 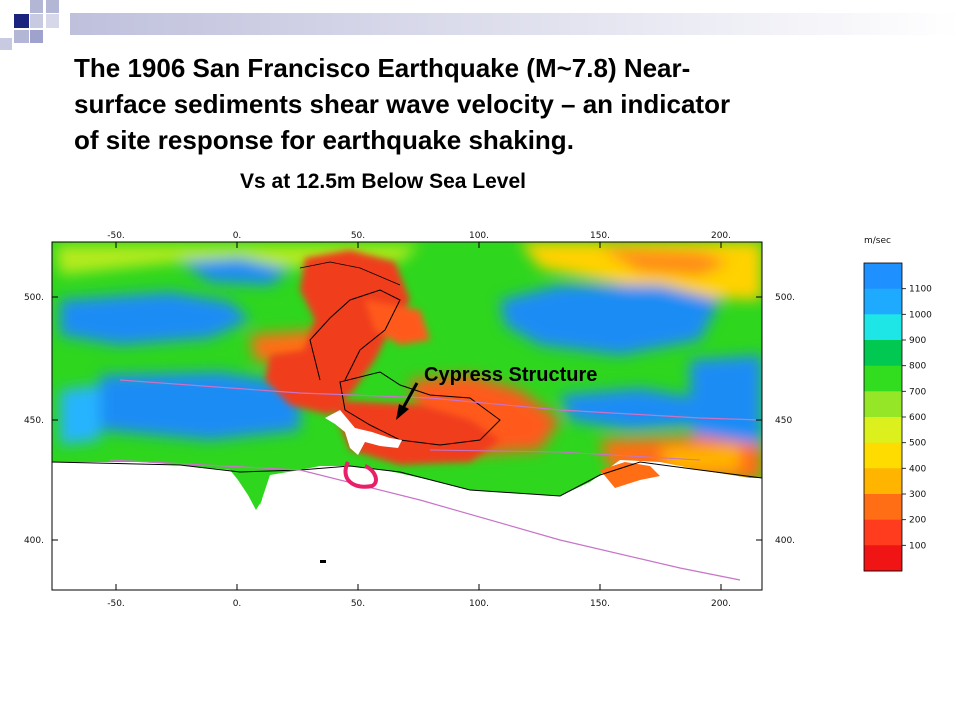 I want to click on legend-label: 1100, so click(x=920, y=290).